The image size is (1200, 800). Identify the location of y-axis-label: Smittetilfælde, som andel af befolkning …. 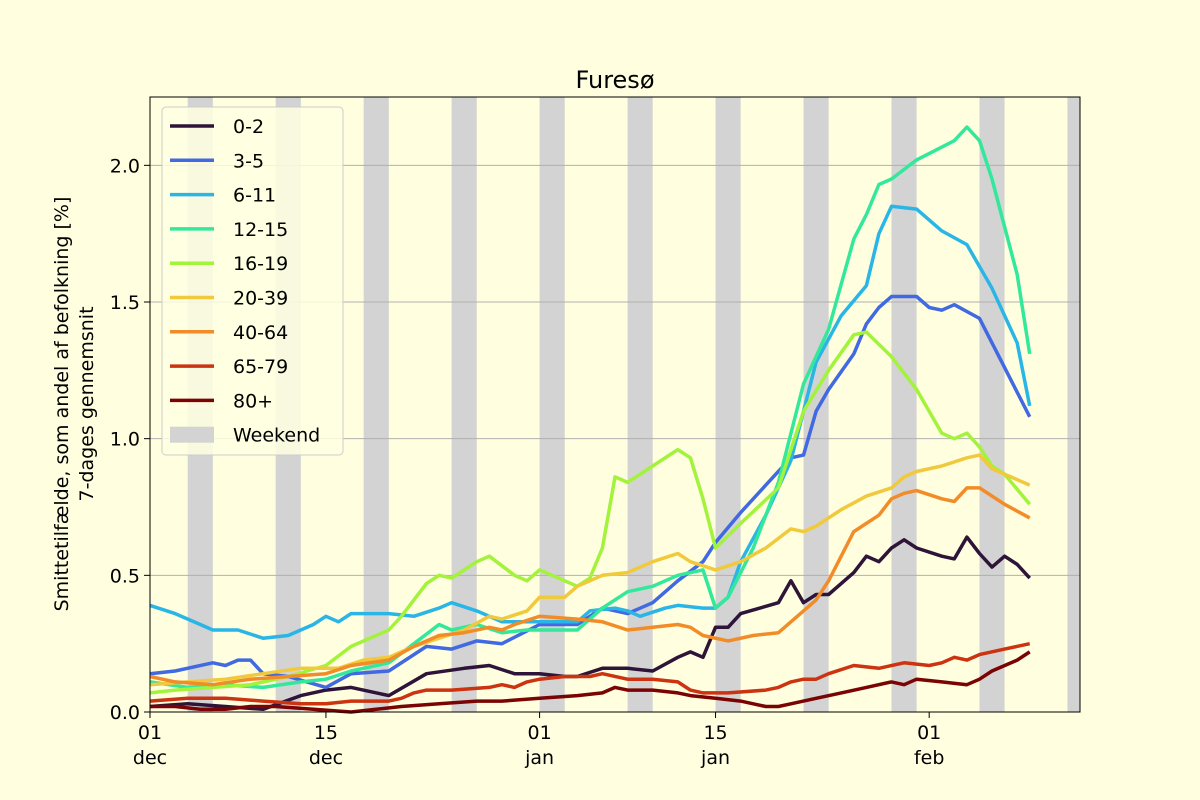
(62, 404).